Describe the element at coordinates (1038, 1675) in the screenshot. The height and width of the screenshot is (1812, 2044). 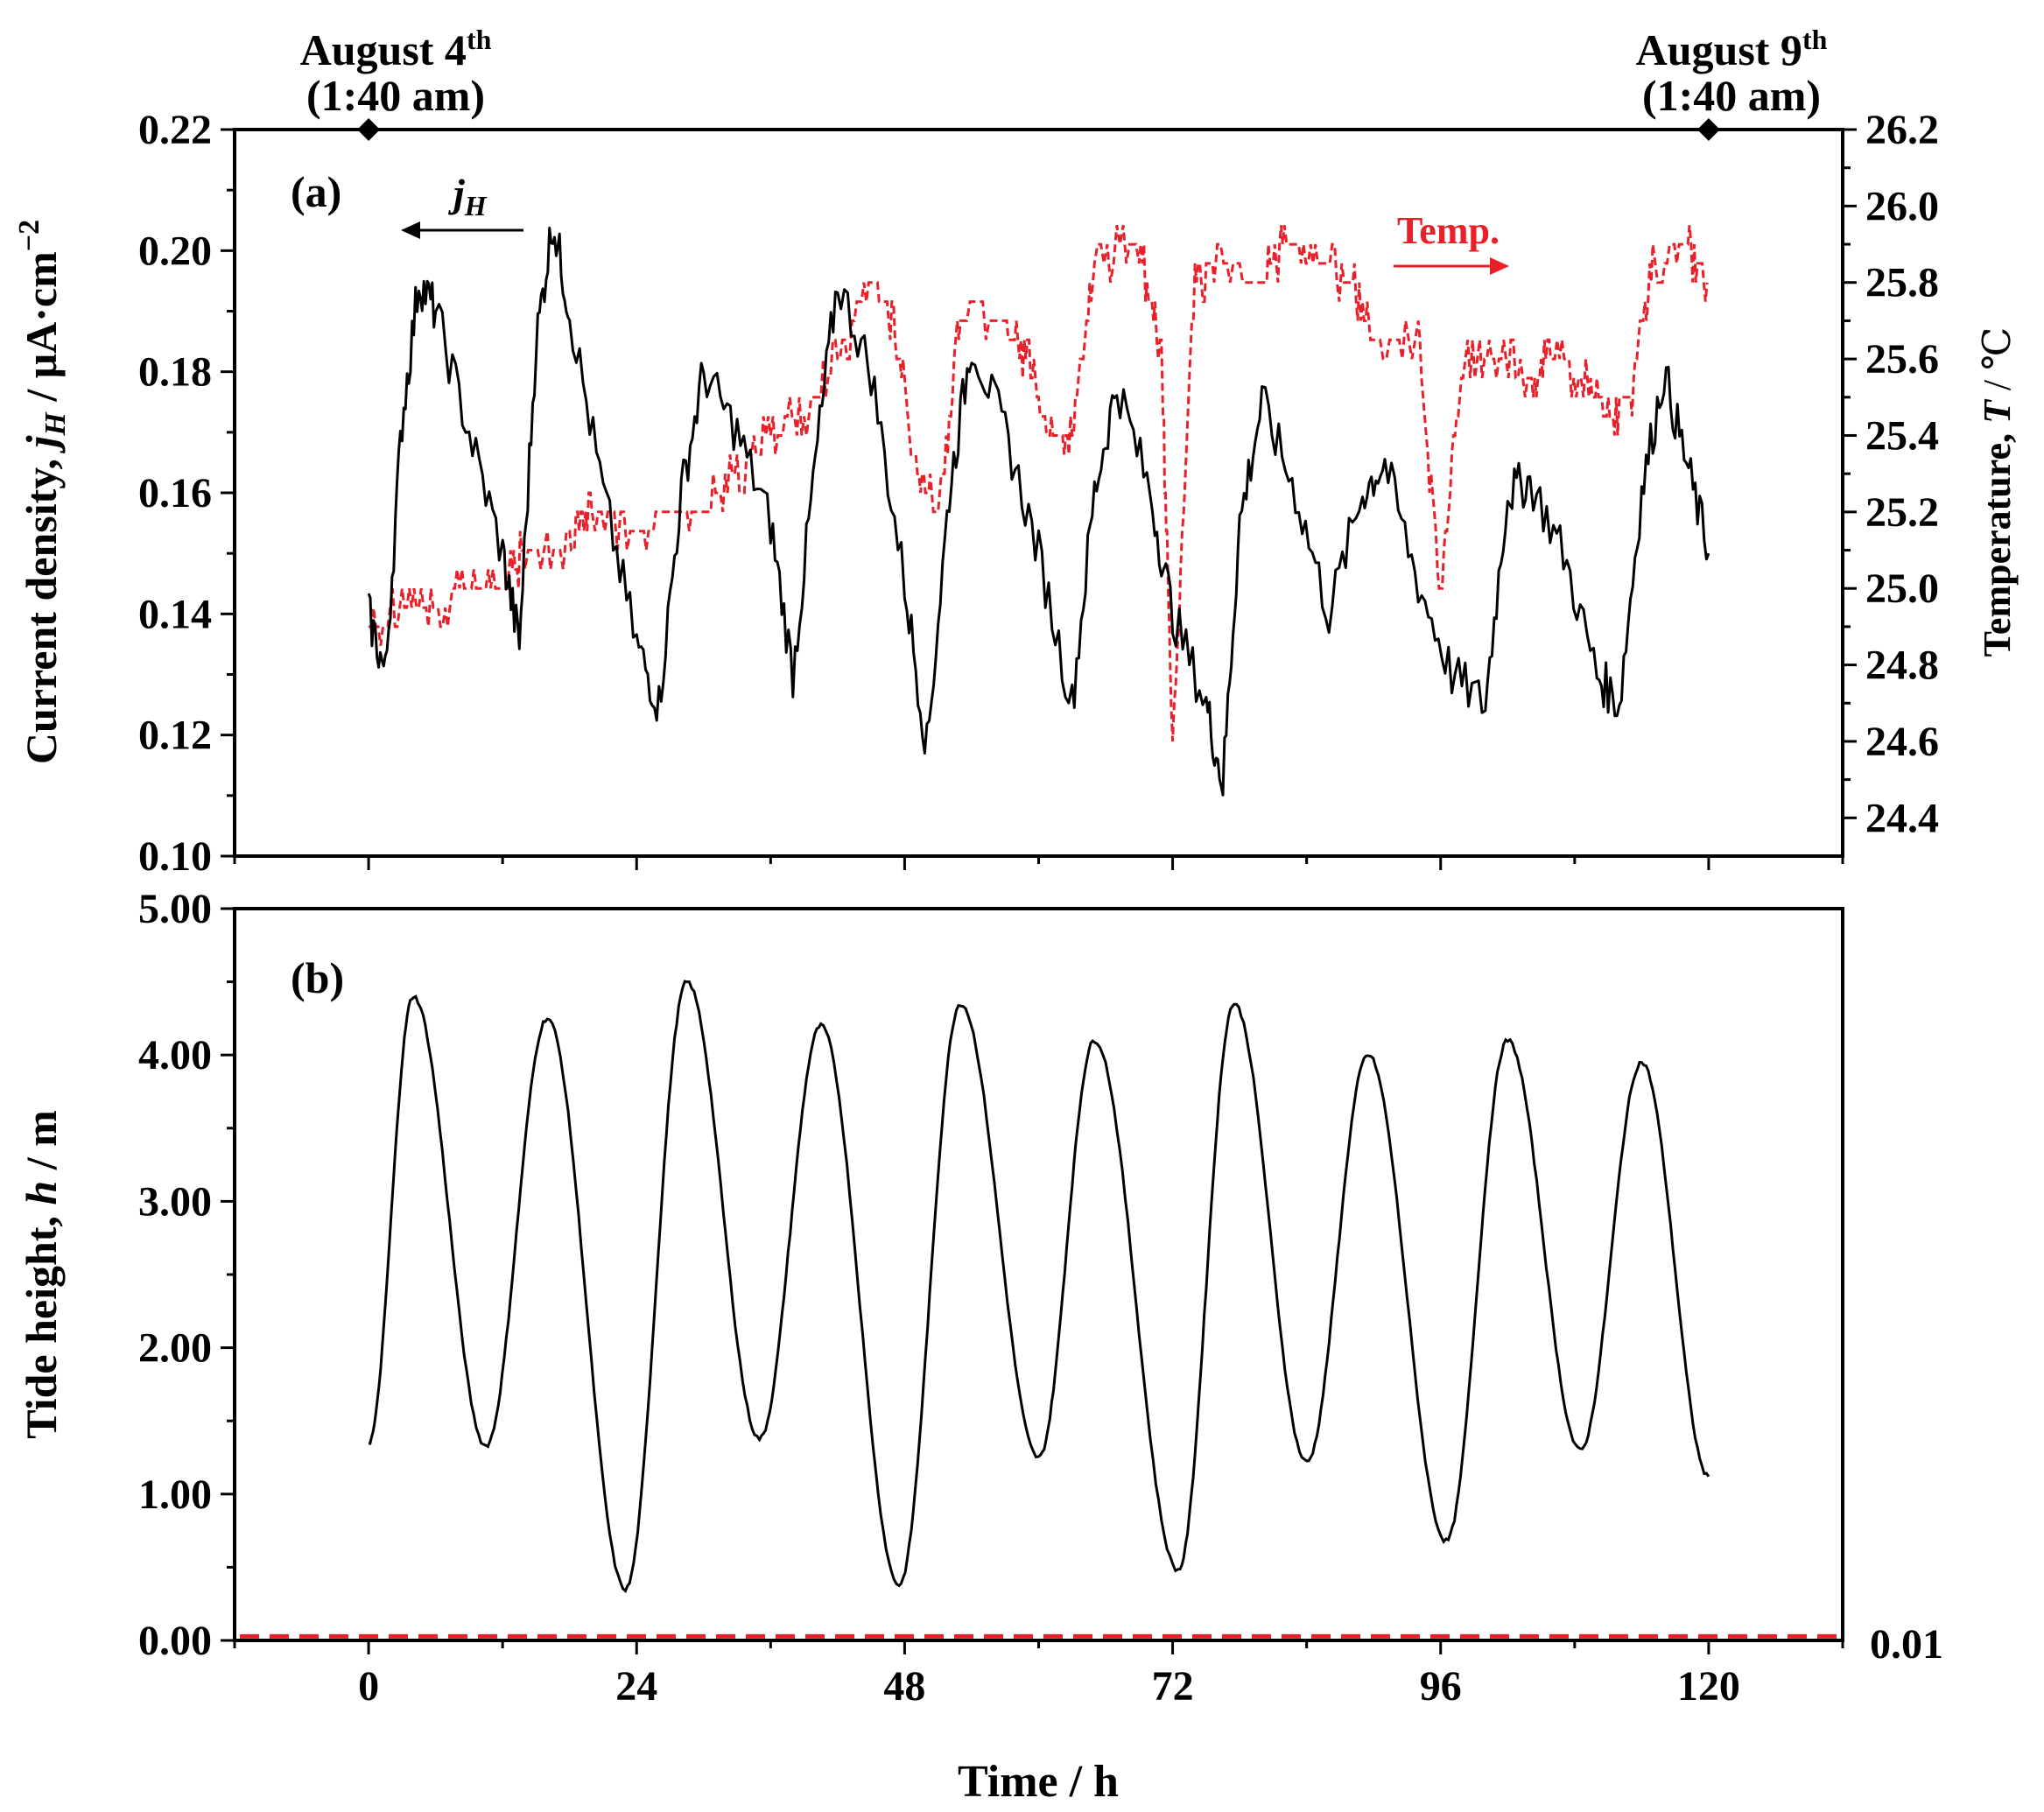
I see `panel-b-x-ticks: 0 24 48 72 96 120` at that location.